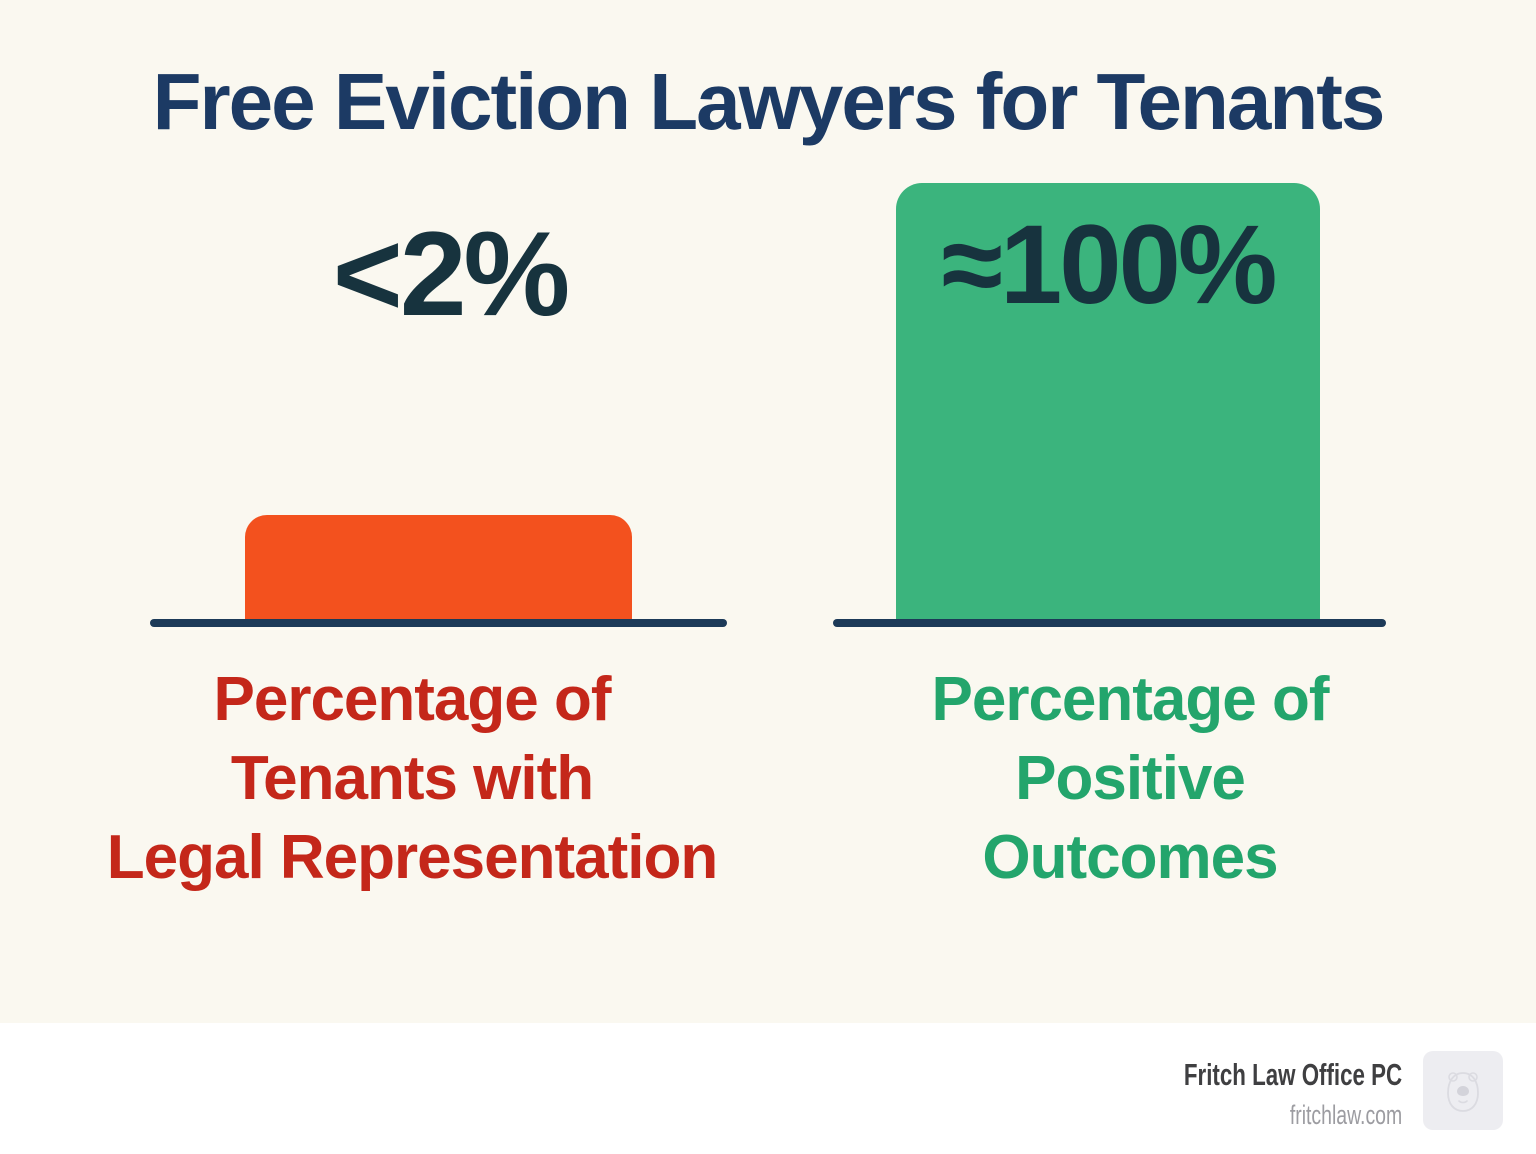 The height and width of the screenshot is (1154, 1536). I want to click on right-category-label: Percentage of Positive Outcomes, so click(1130, 778).